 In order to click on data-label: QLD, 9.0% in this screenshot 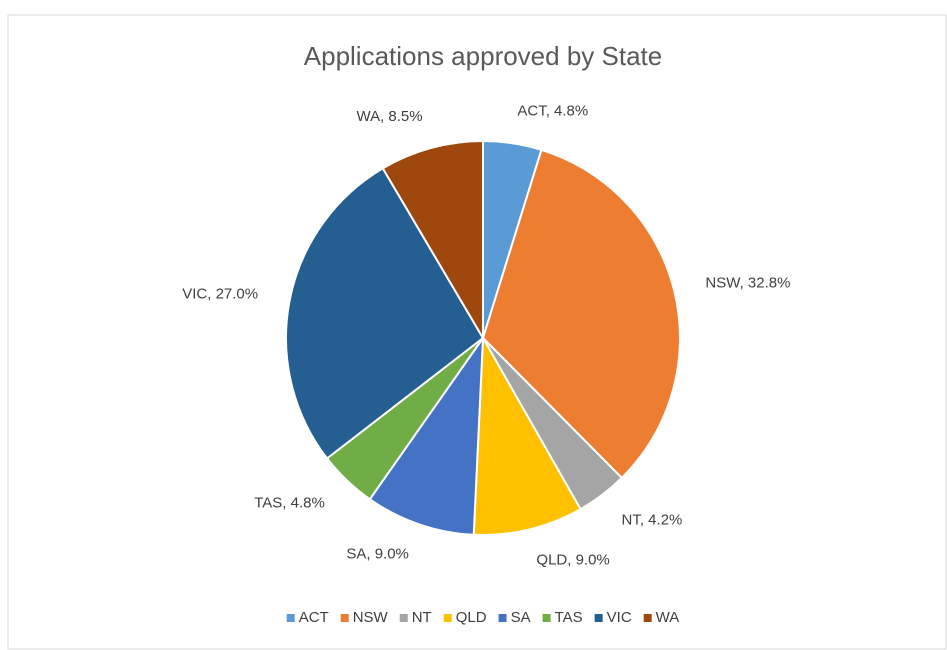, I will do `click(572, 560)`.